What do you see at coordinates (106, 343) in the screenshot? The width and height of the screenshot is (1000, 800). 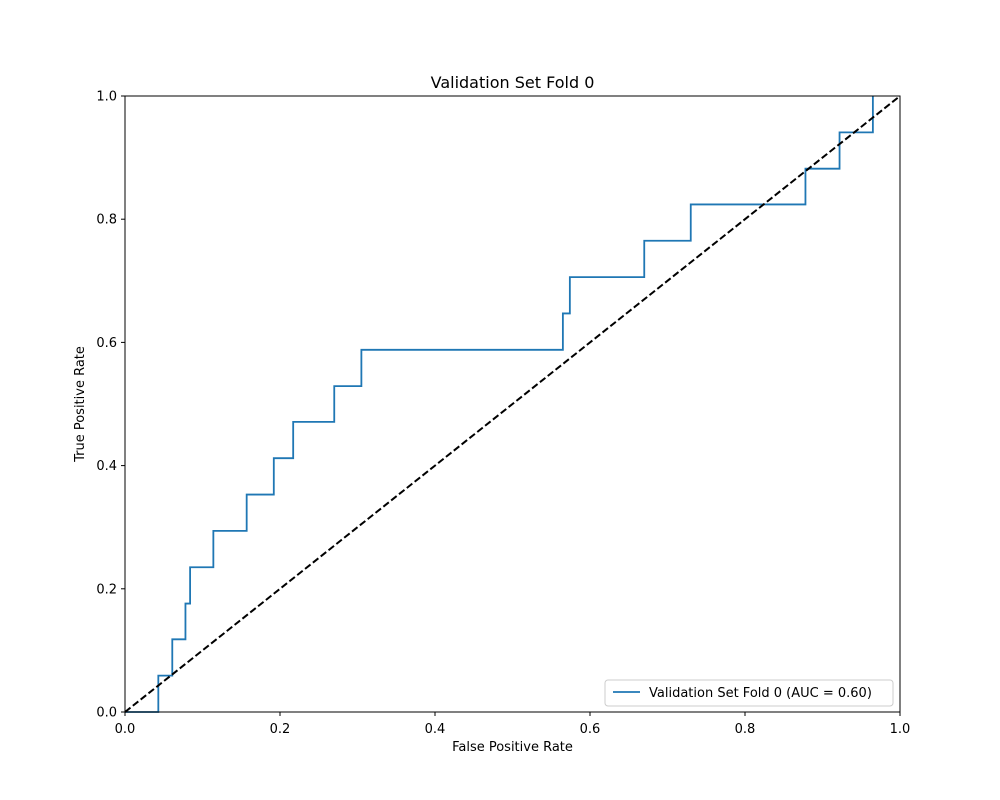 I see `y-tick-label: 0.6` at bounding box center [106, 343].